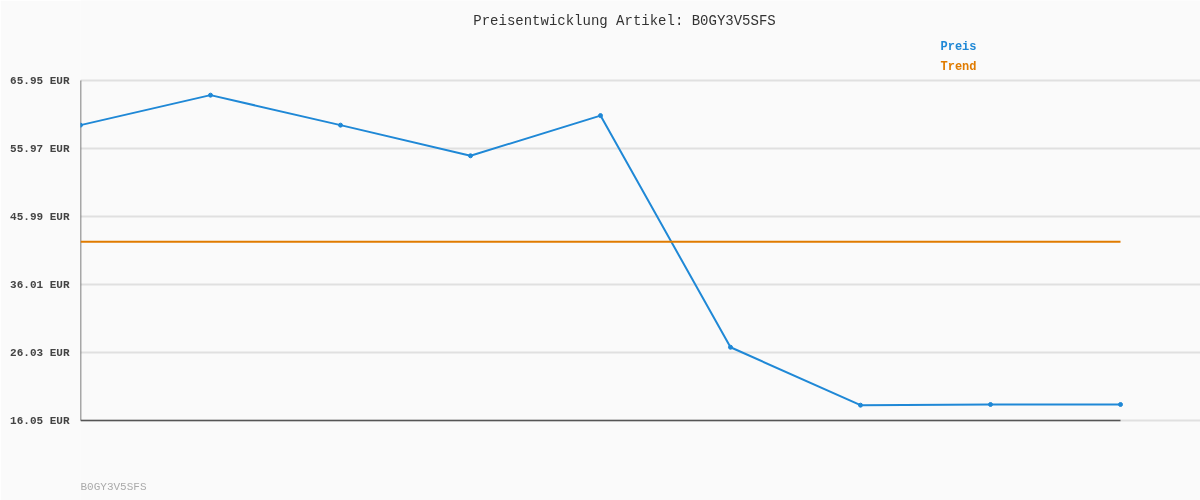 Image resolution: width=1200 pixels, height=500 pixels. What do you see at coordinates (40, 148) in the screenshot?
I see `y-tick-label: 55.97 EUR` at bounding box center [40, 148].